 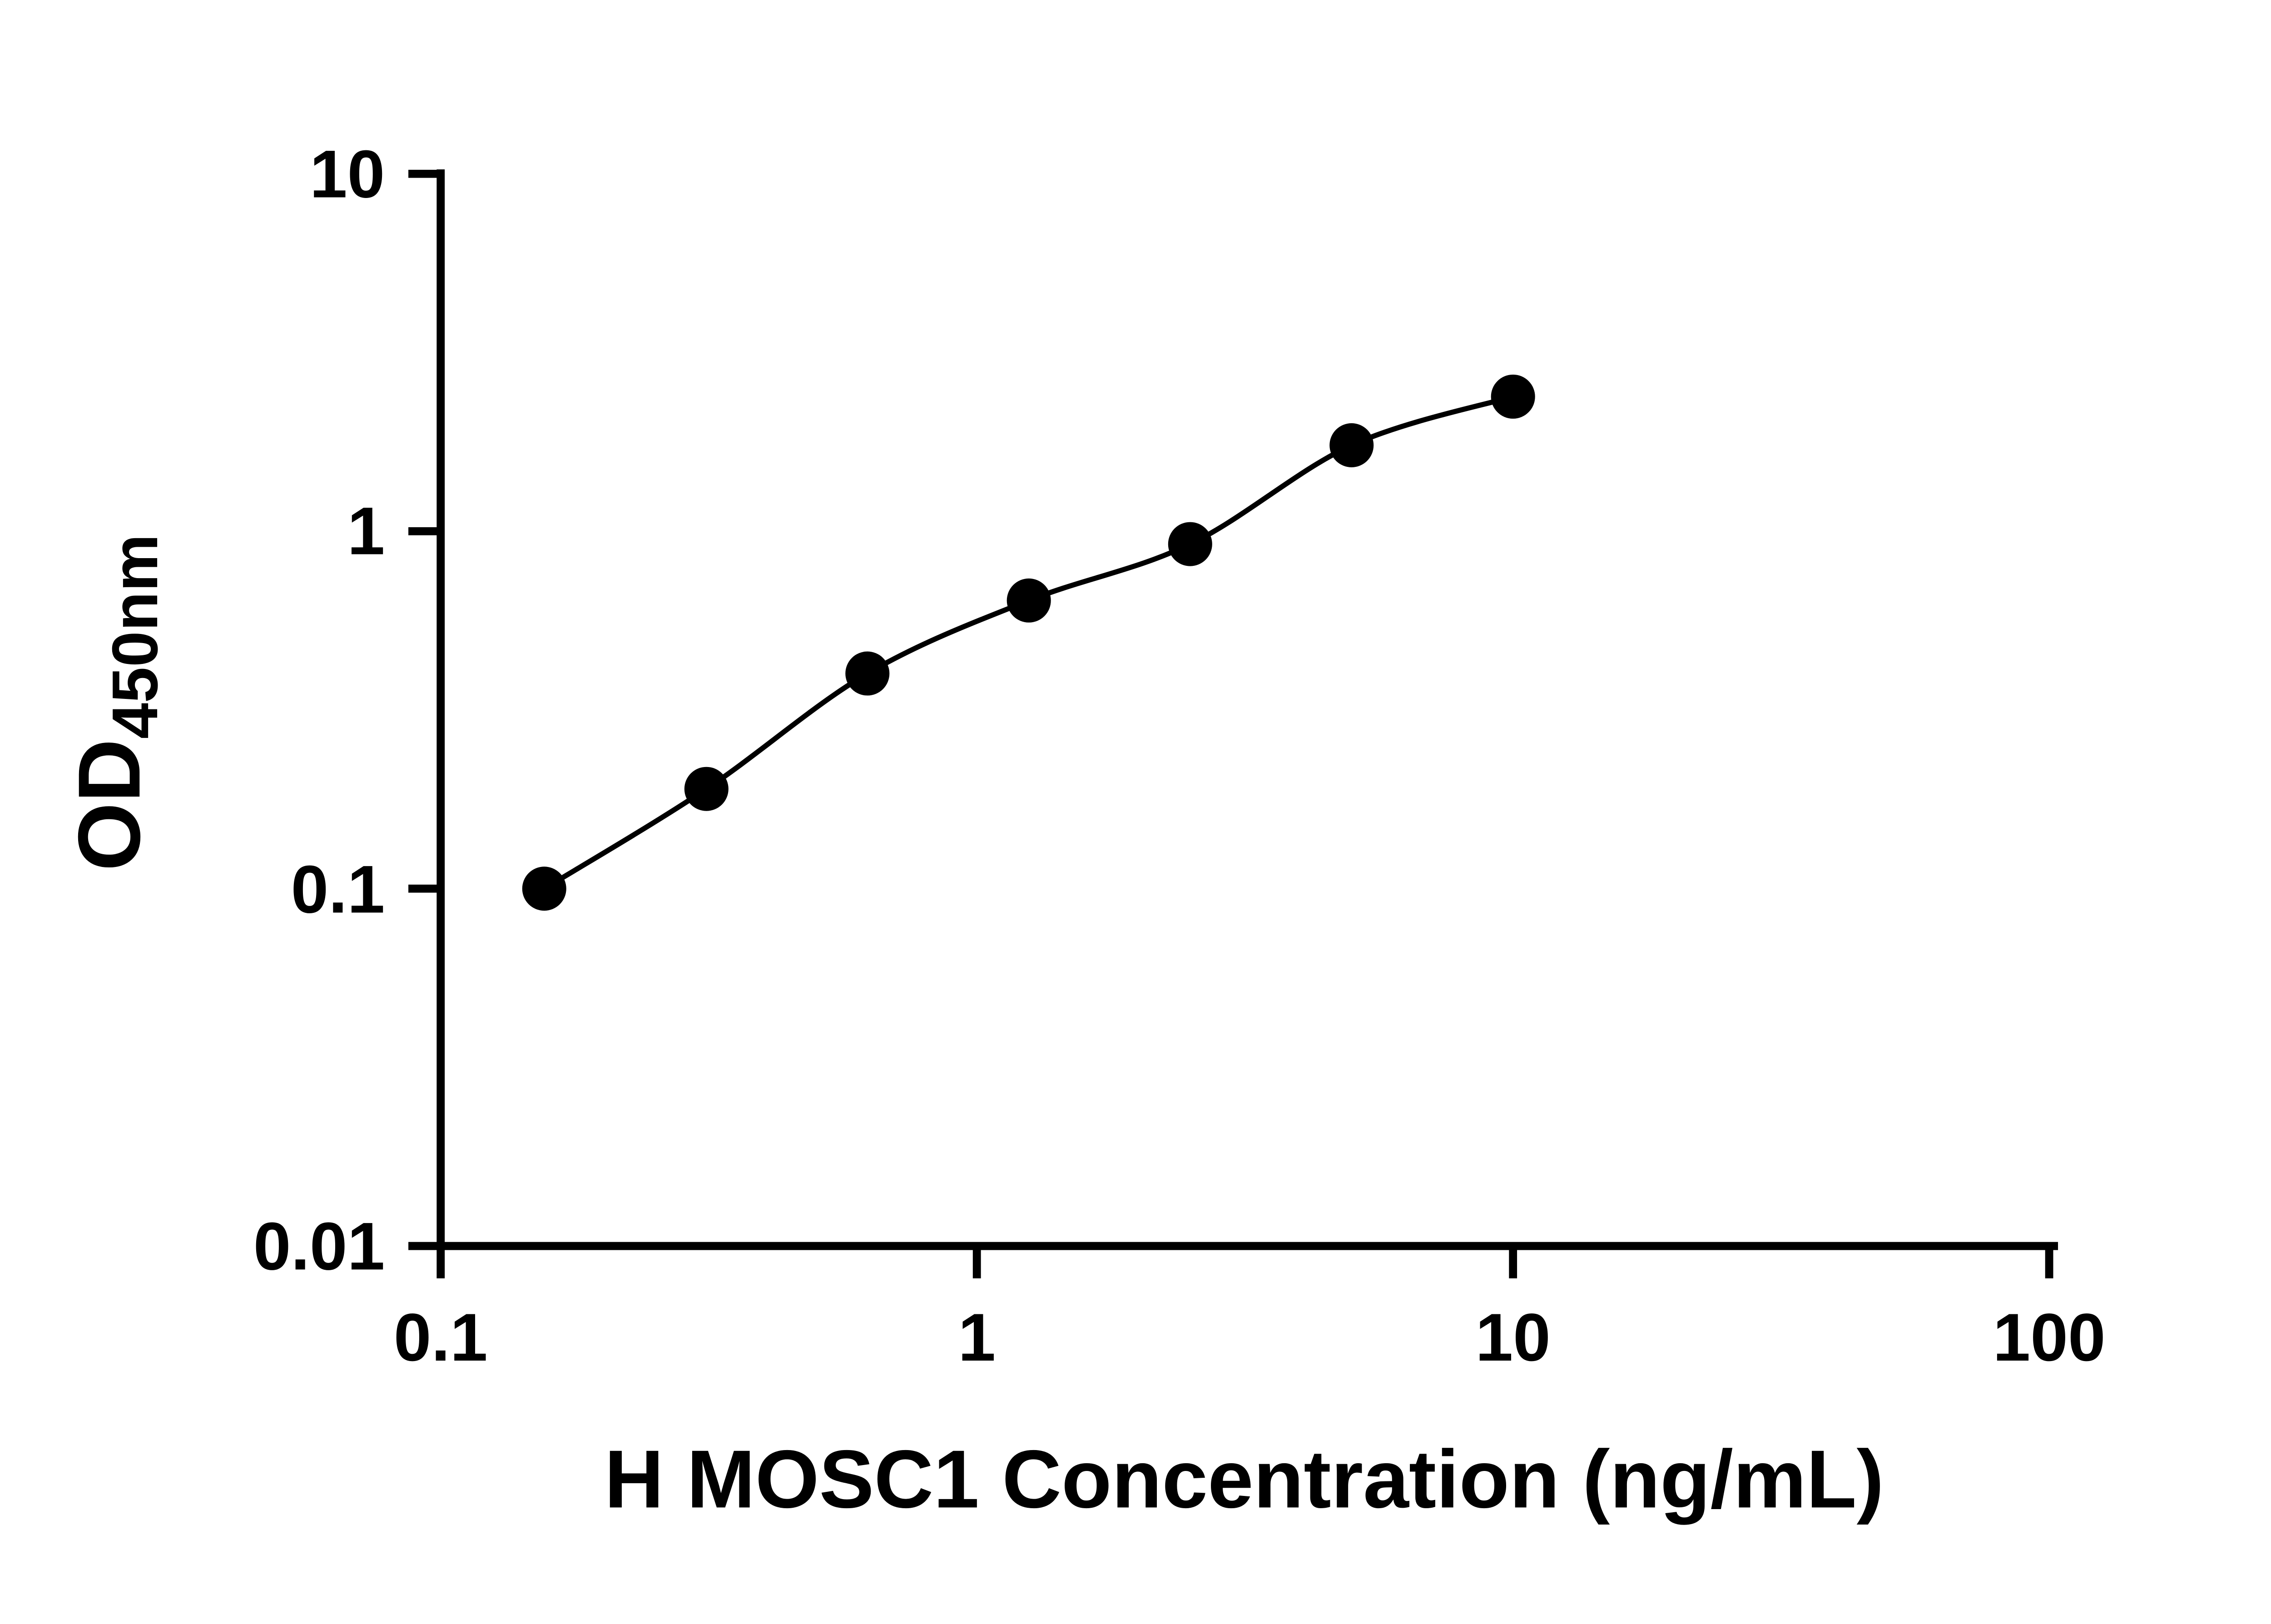 What do you see at coordinates (347, 174) in the screenshot?
I see `y-tick-label-10: 10` at bounding box center [347, 174].